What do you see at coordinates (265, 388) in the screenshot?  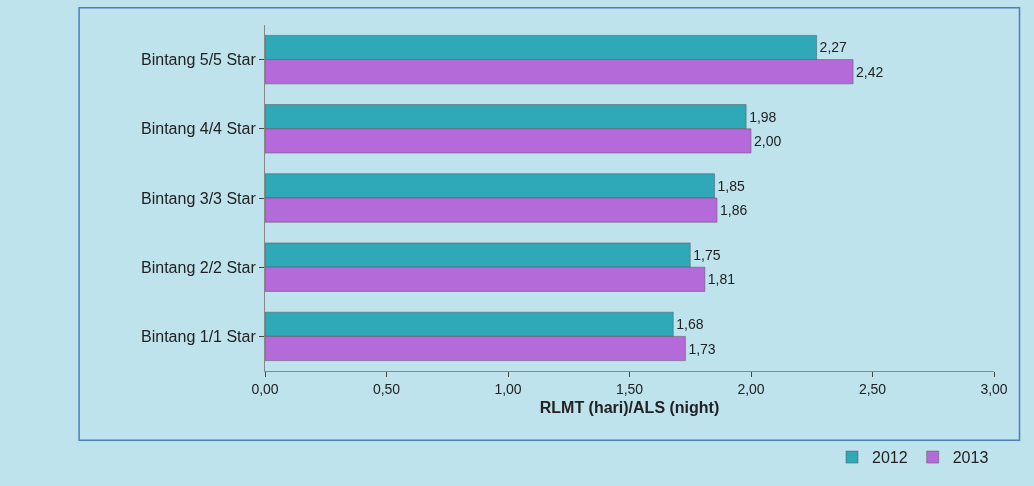 I see `x-tick-label: 0,00` at bounding box center [265, 388].